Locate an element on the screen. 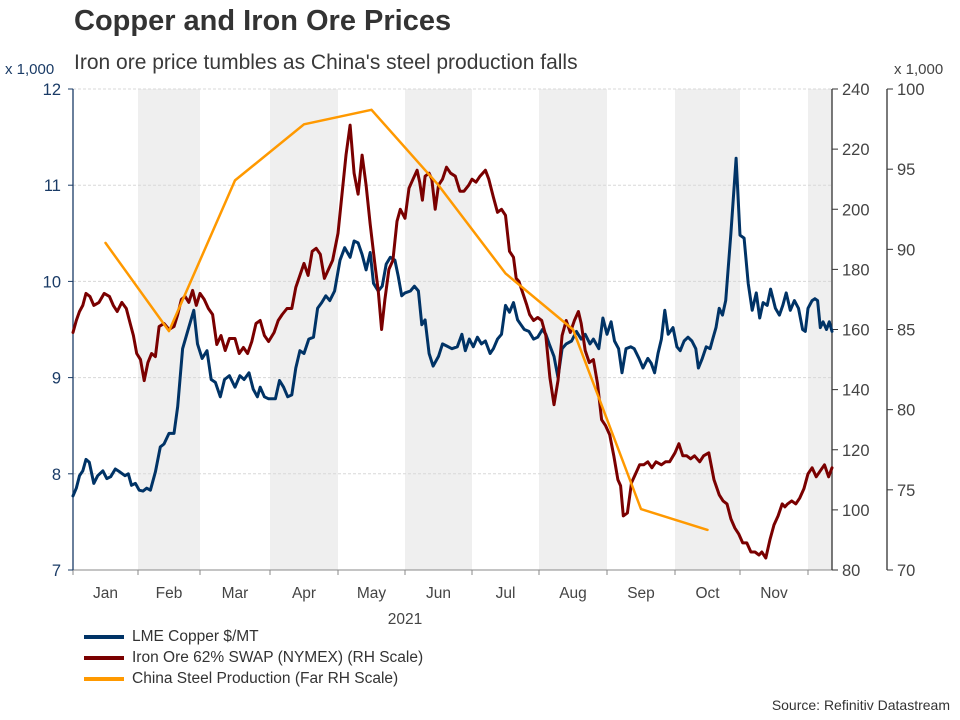  legend-item-iron-ore: Iron Ore 62% SWAP (NYMEX) (RH Scale) is located at coordinates (253, 657).